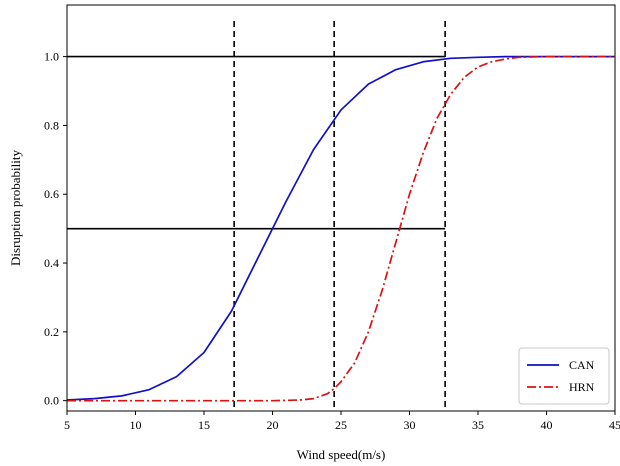  Describe the element at coordinates (204, 425) in the screenshot. I see `x-tick-label: 15` at that location.